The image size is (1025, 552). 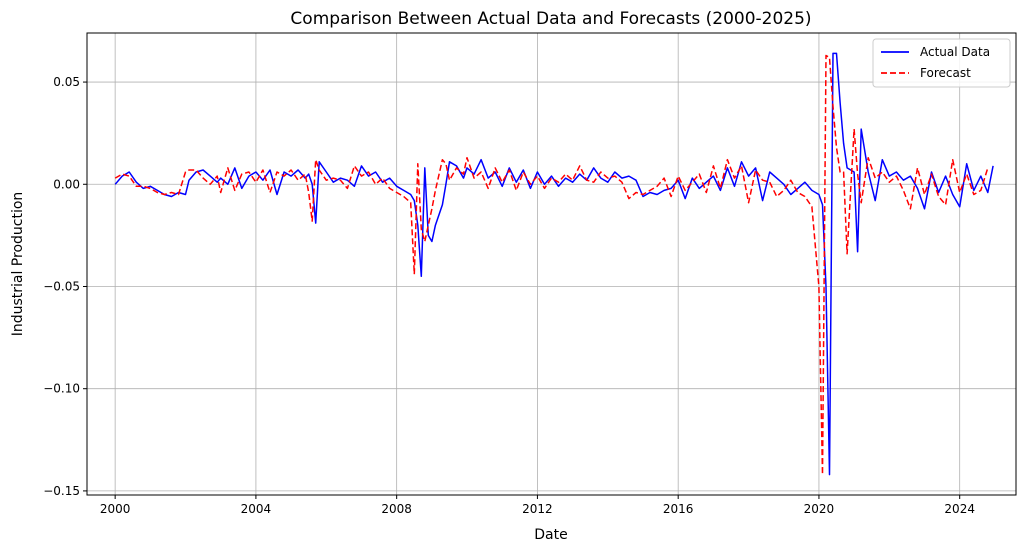 I want to click on x-tick-label: 2016, so click(x=678, y=509).